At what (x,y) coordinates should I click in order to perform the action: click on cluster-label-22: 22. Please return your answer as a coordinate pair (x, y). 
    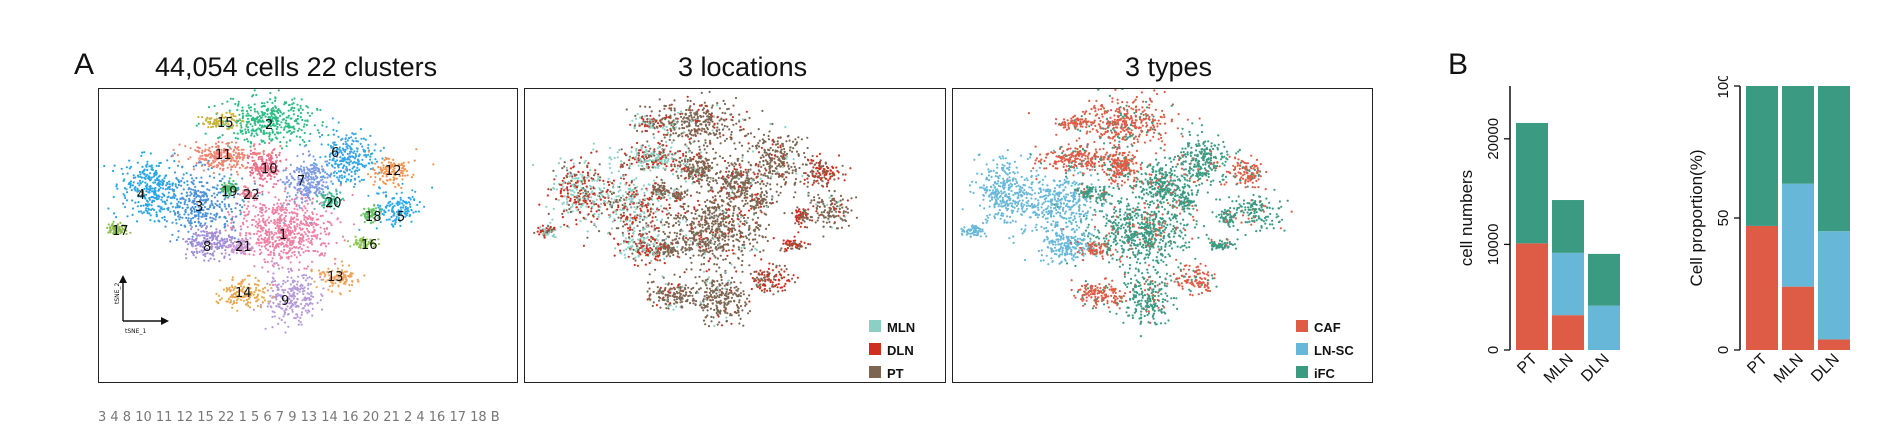
    Looking at the image, I should click on (251, 195).